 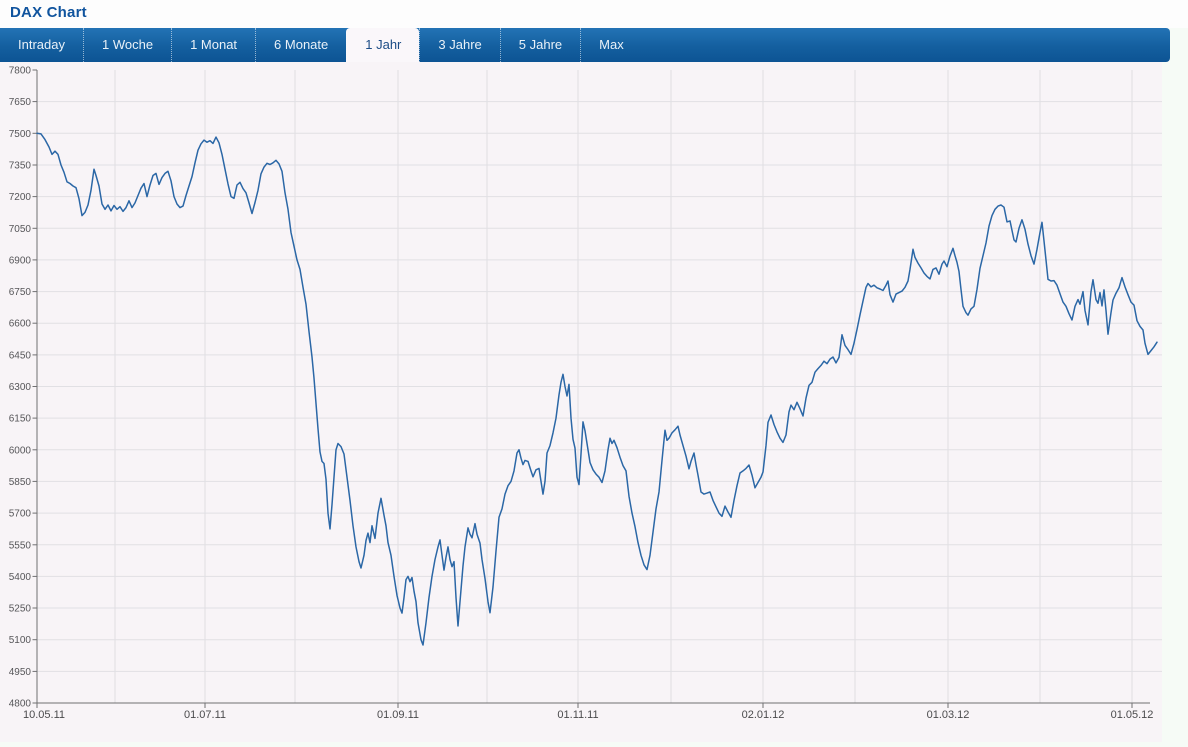 What do you see at coordinates (20, 640) in the screenshot?
I see `y-axis-label: 5100` at bounding box center [20, 640].